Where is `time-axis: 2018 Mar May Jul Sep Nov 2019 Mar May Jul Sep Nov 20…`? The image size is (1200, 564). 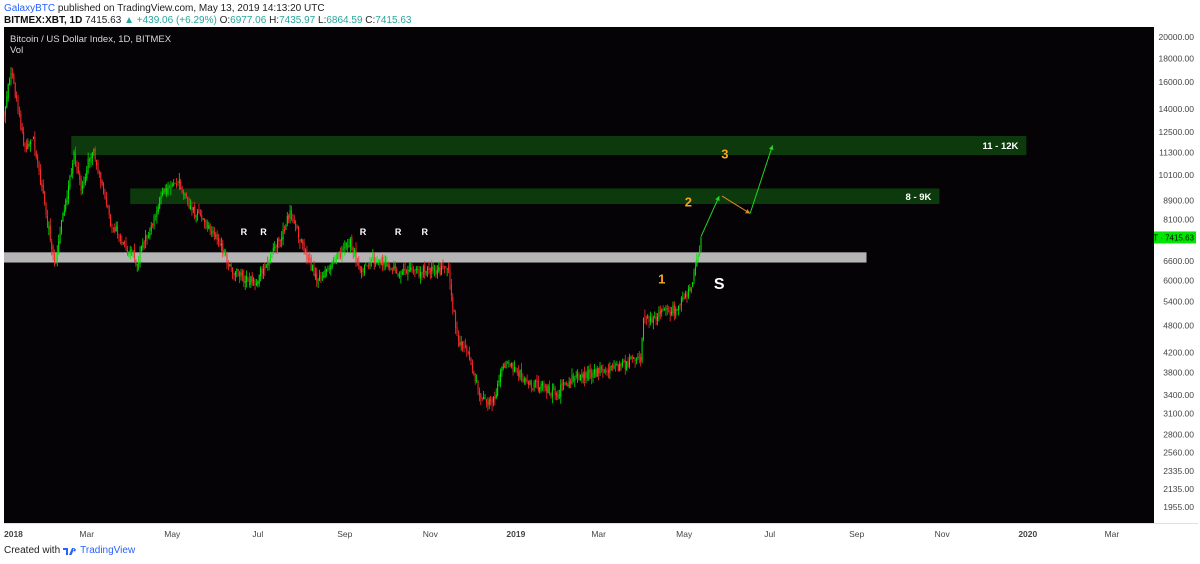 time-axis: 2018 Mar May Jul Sep Nov 2019 Mar May Jul Sep Nov 20… is located at coordinates (601, 533).